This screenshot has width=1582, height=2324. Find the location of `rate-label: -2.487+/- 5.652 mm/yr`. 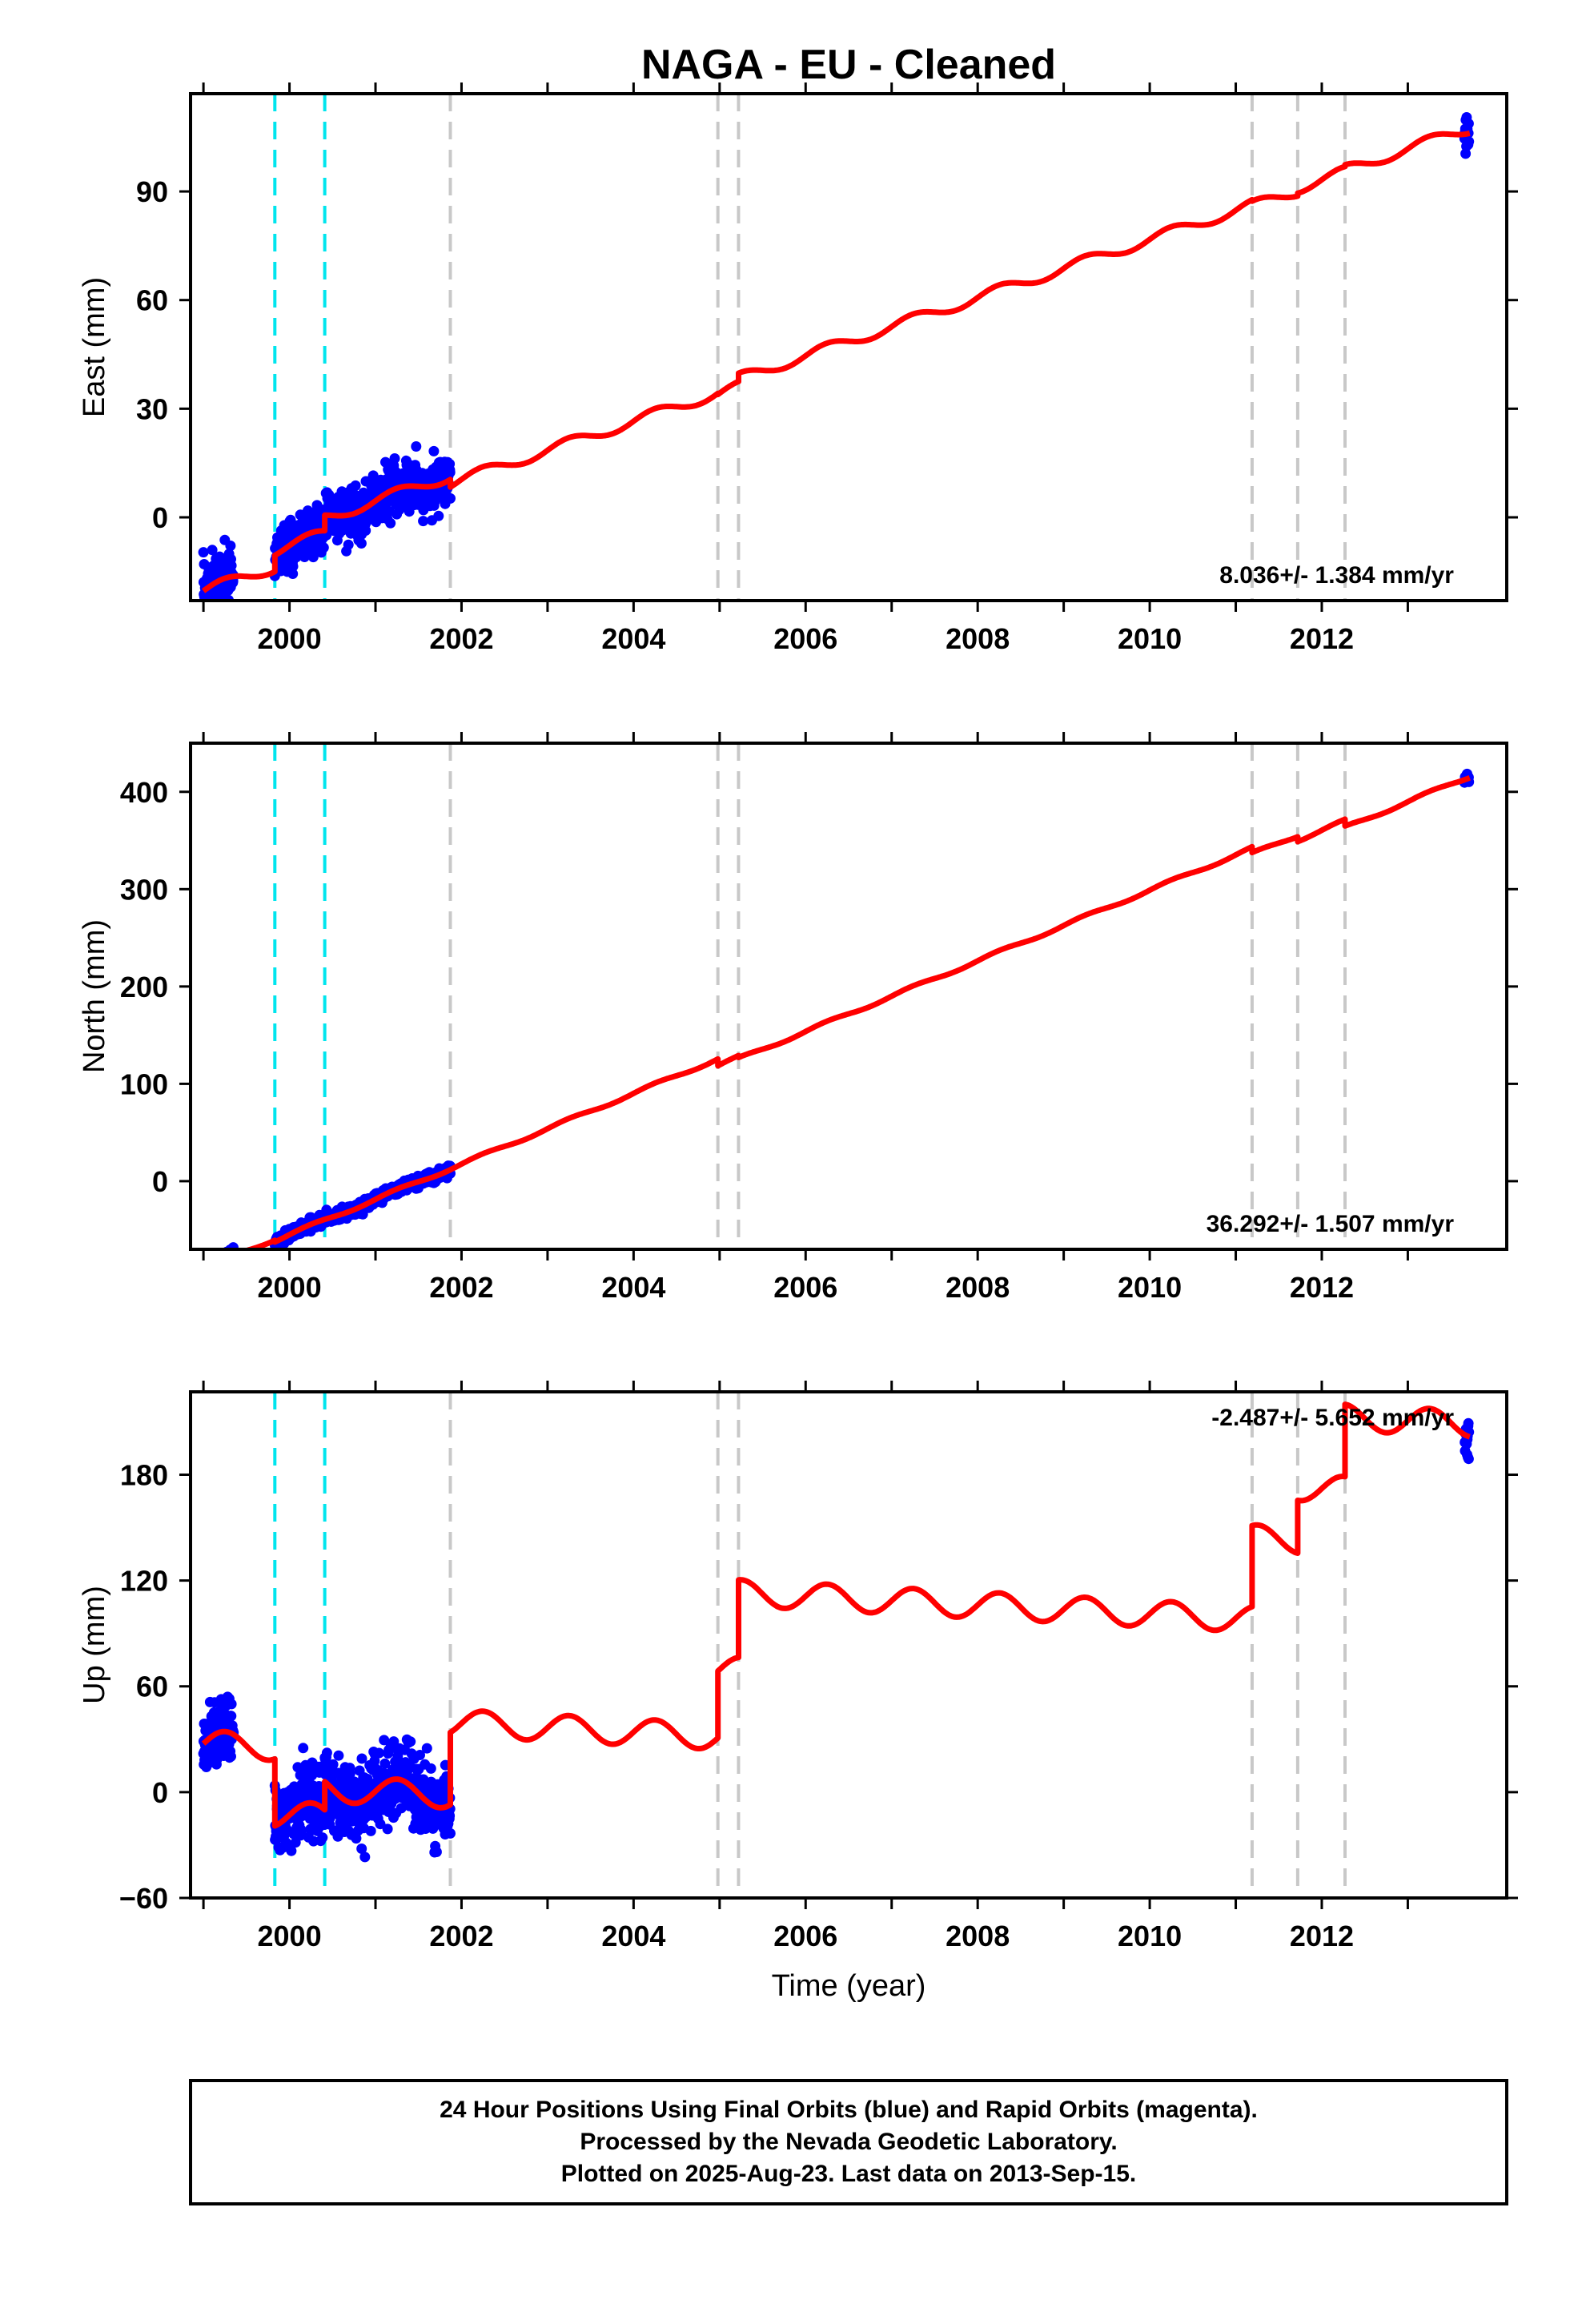

rate-label: -2.487+/- 5.652 mm/yr is located at coordinates (1332, 1418).